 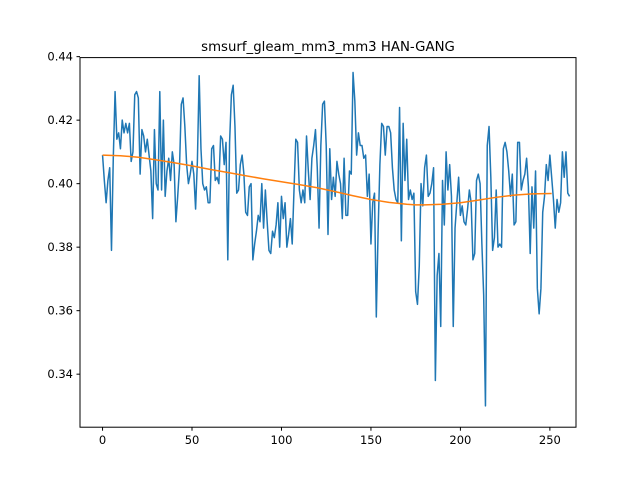 I want to click on x-tick-label: 0, so click(x=102, y=440).